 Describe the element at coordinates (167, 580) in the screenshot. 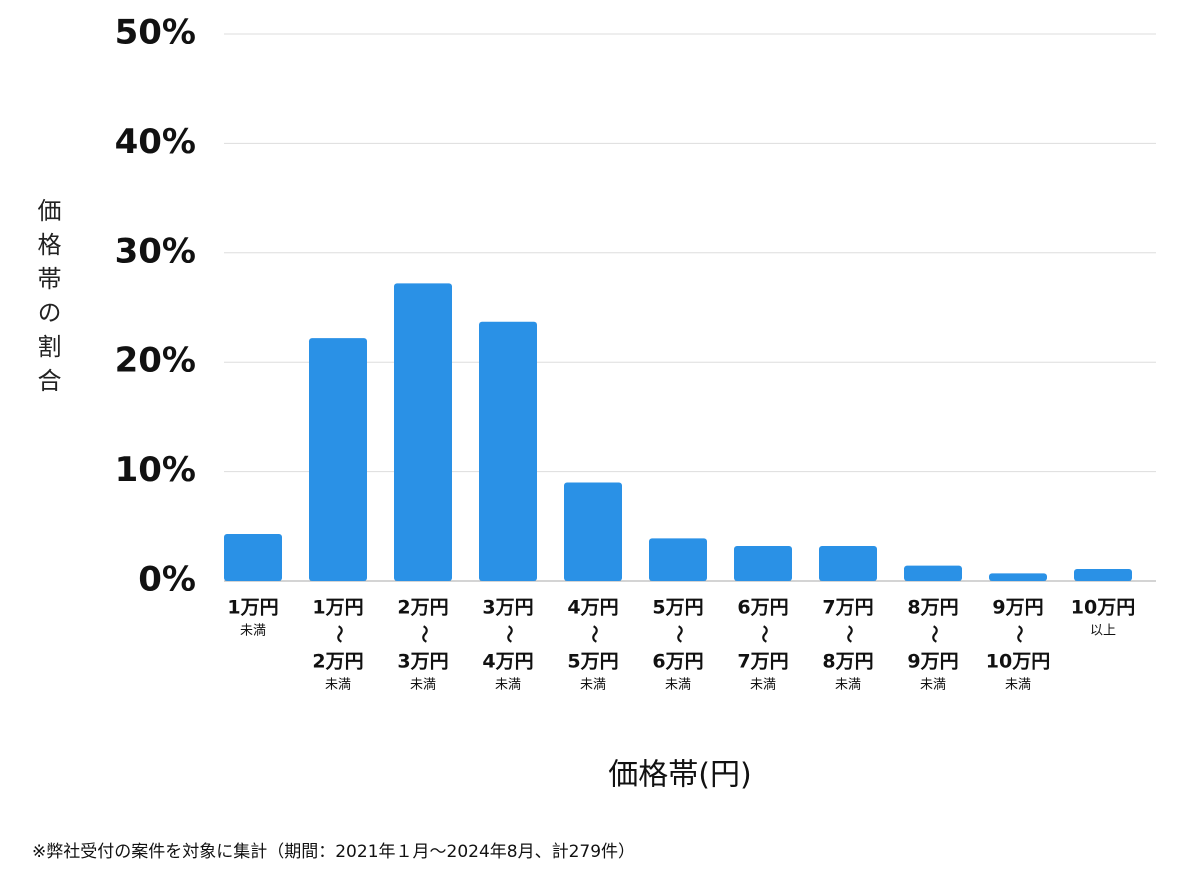

I see `y-tick-label: 0%` at that location.